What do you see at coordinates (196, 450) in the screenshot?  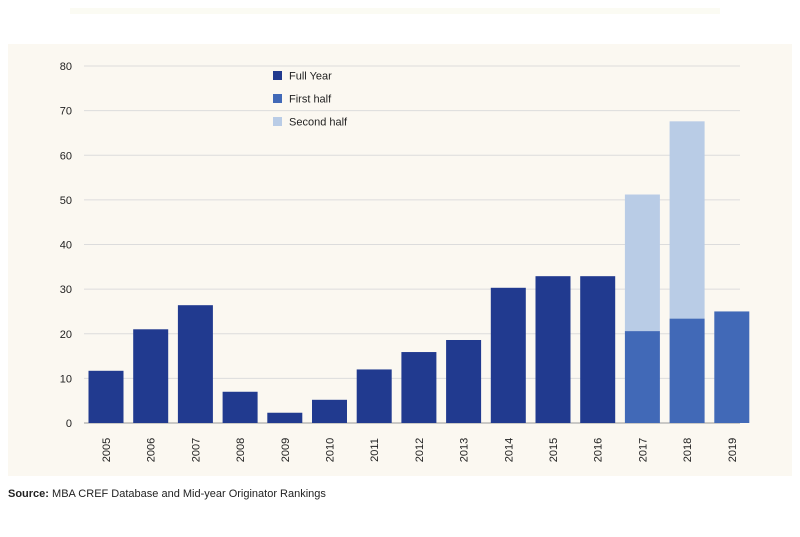 I see `x-tick-label-2007: 2007` at bounding box center [196, 450].